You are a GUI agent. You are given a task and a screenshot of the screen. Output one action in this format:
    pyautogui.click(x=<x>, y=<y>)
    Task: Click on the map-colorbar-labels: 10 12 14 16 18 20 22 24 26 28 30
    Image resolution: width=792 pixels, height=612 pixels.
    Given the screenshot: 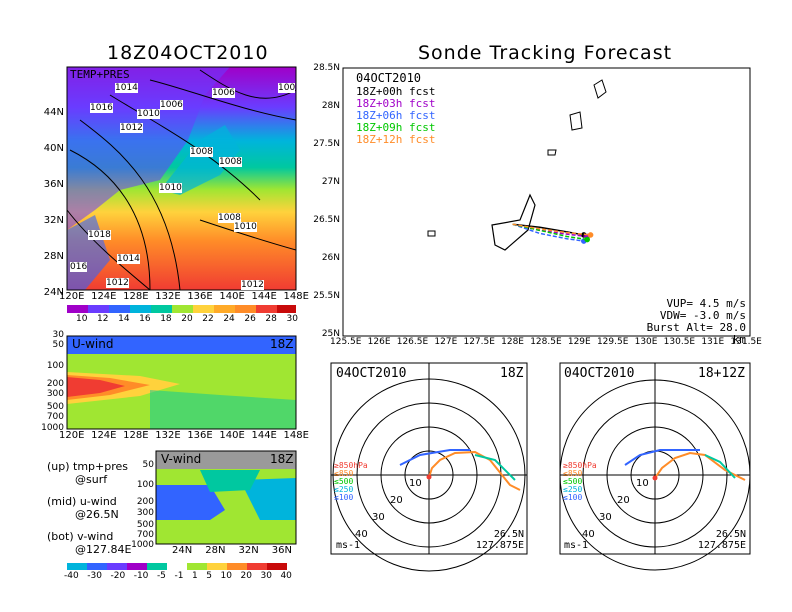 What is the action you would take?
    pyautogui.click(x=187, y=319)
    